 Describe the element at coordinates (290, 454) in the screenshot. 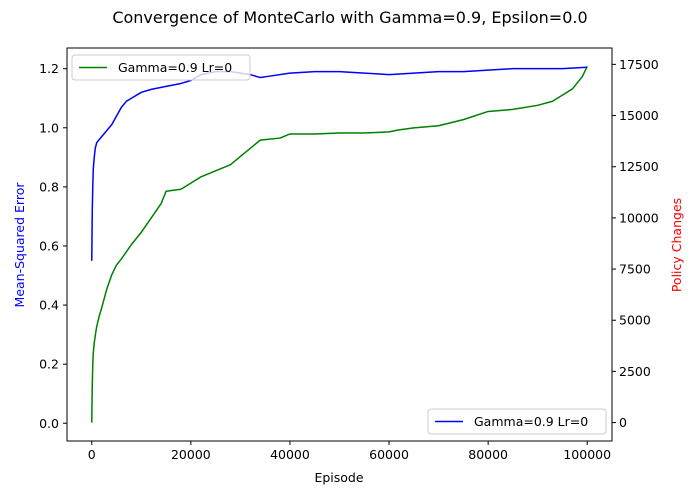

I see `x-tick-label: 40000` at that location.